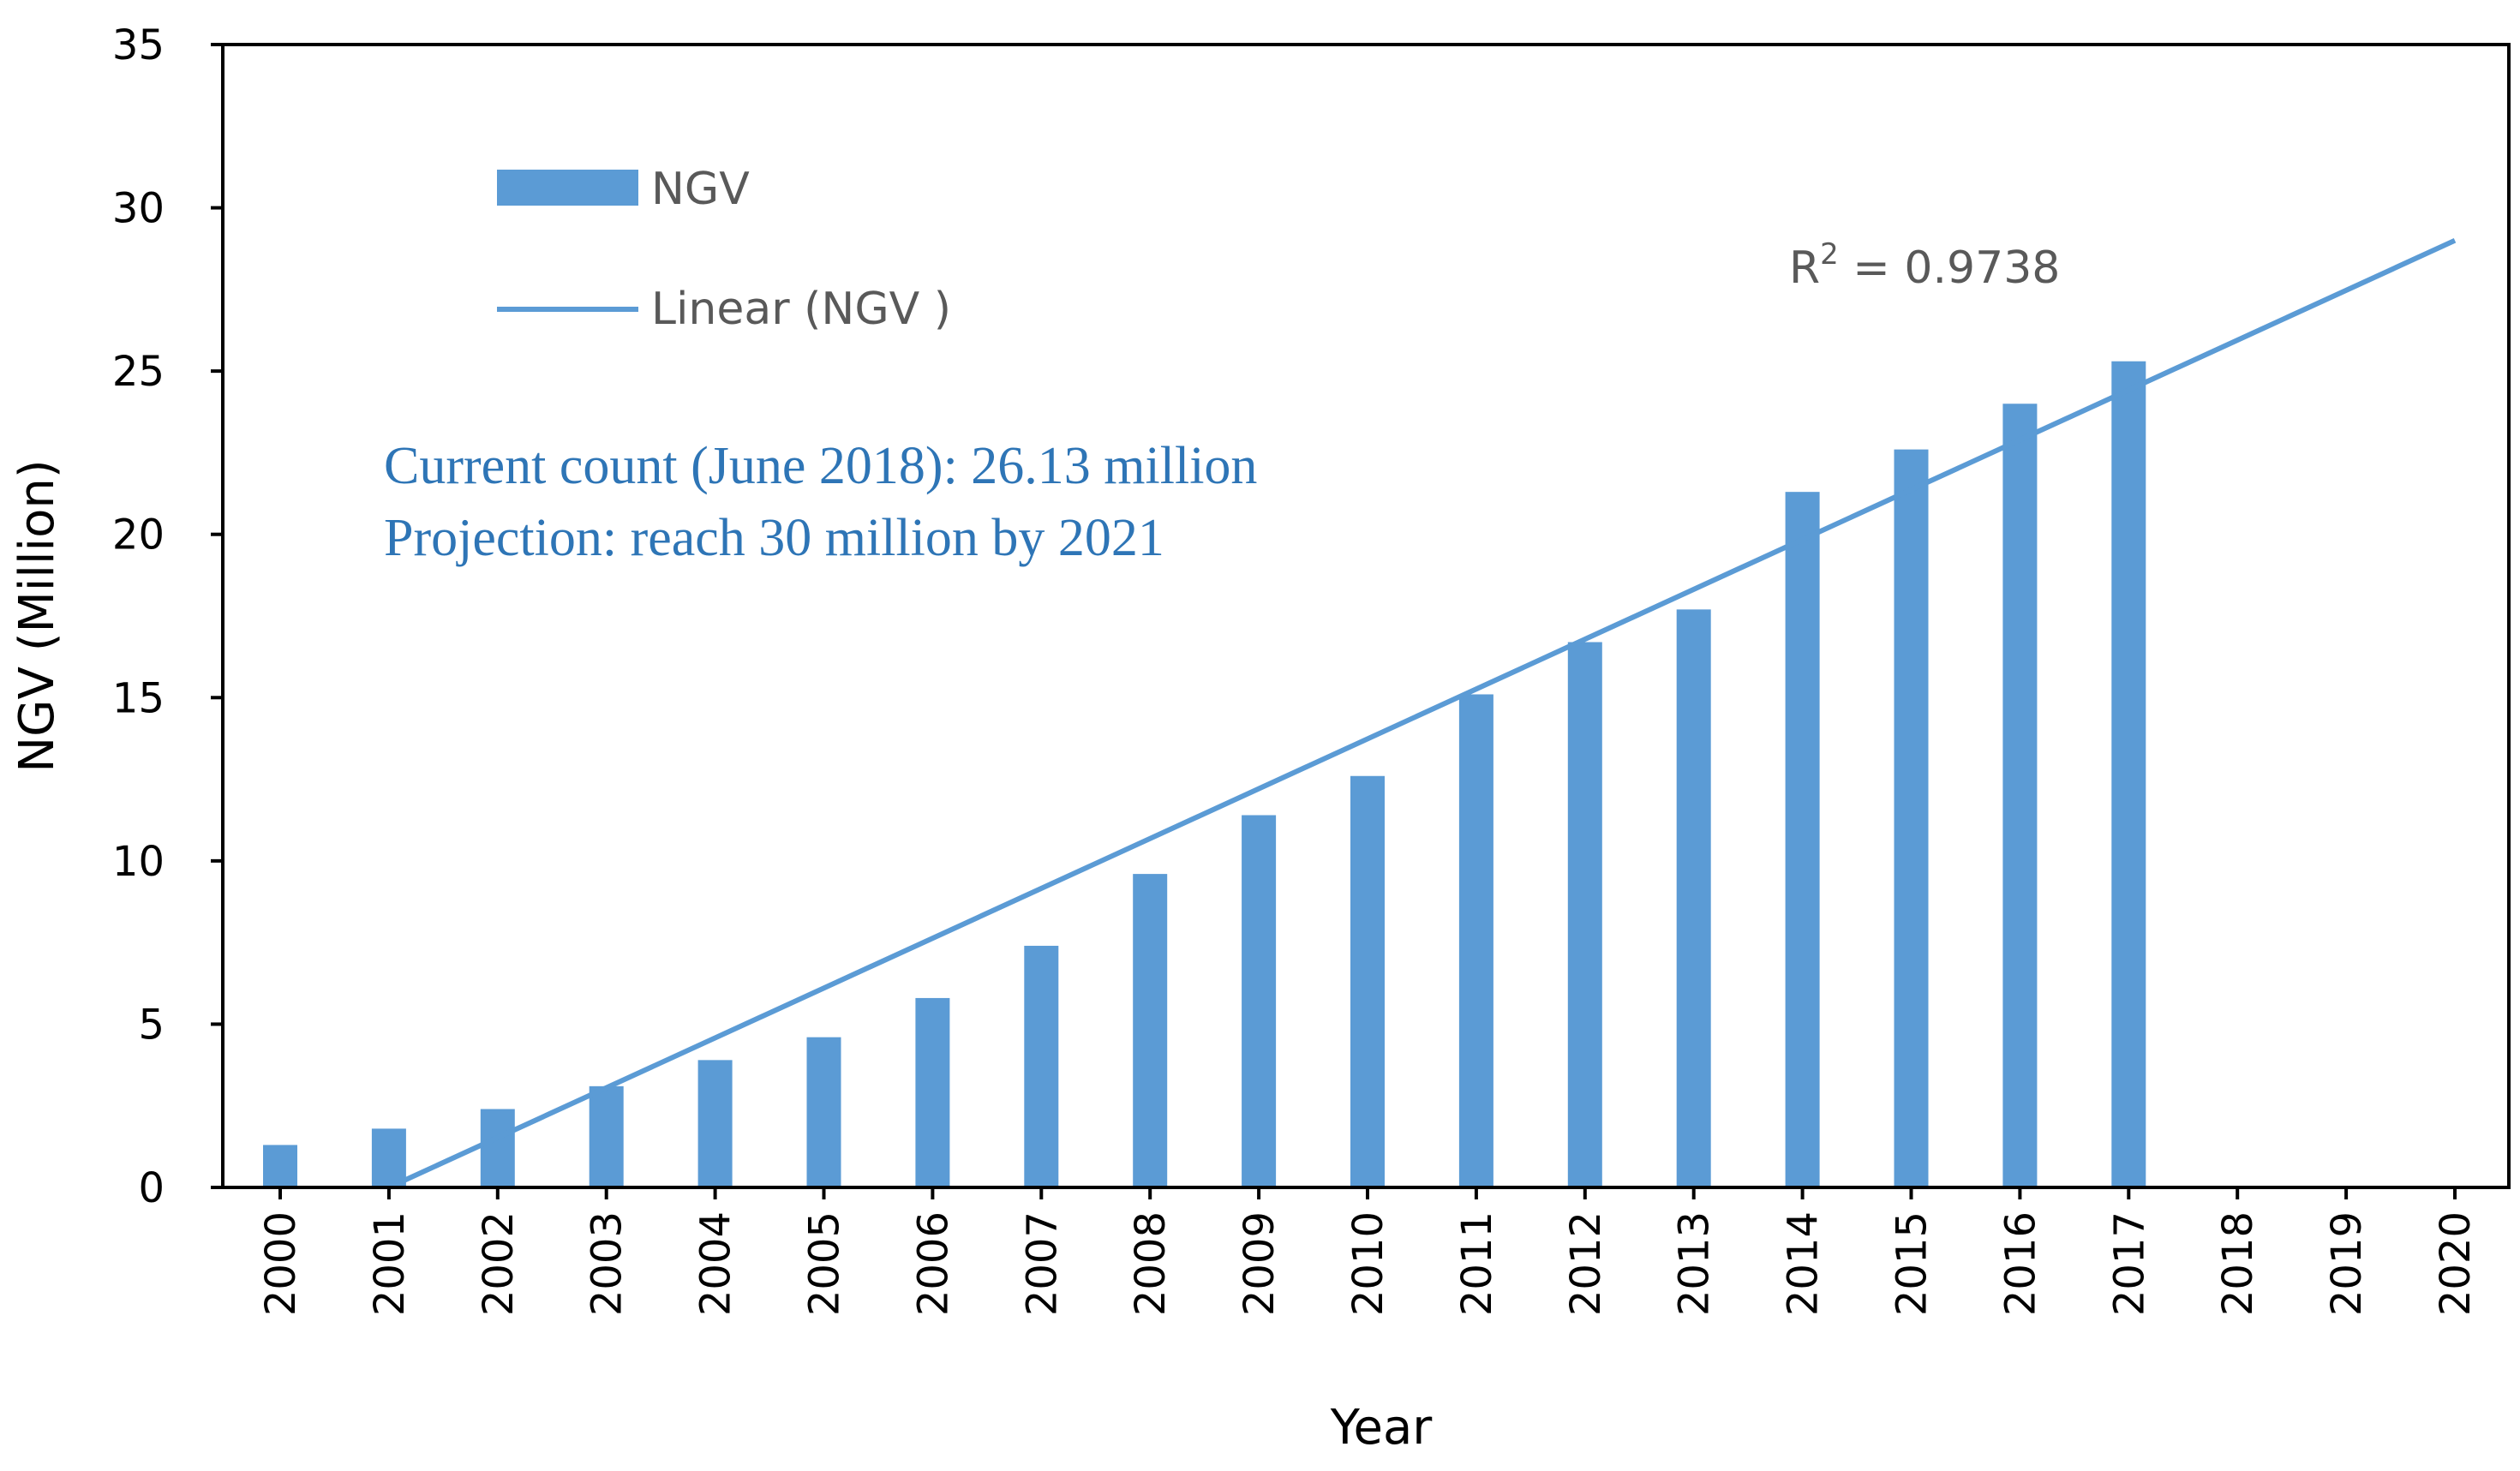 This screenshot has width=2520, height=1471. What do you see at coordinates (281, 1263) in the screenshot?
I see `x-tick-label: 2000` at bounding box center [281, 1263].